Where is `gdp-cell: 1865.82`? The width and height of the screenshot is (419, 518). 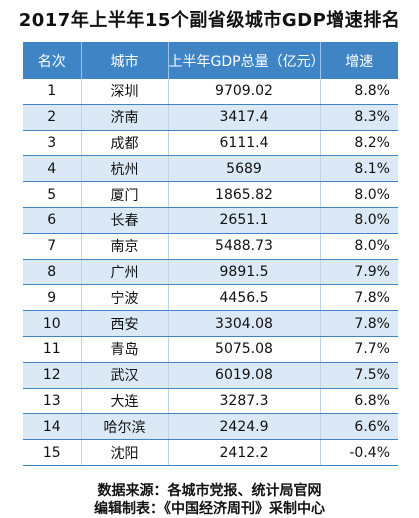 gdp-cell: 1865.82 is located at coordinates (244, 194).